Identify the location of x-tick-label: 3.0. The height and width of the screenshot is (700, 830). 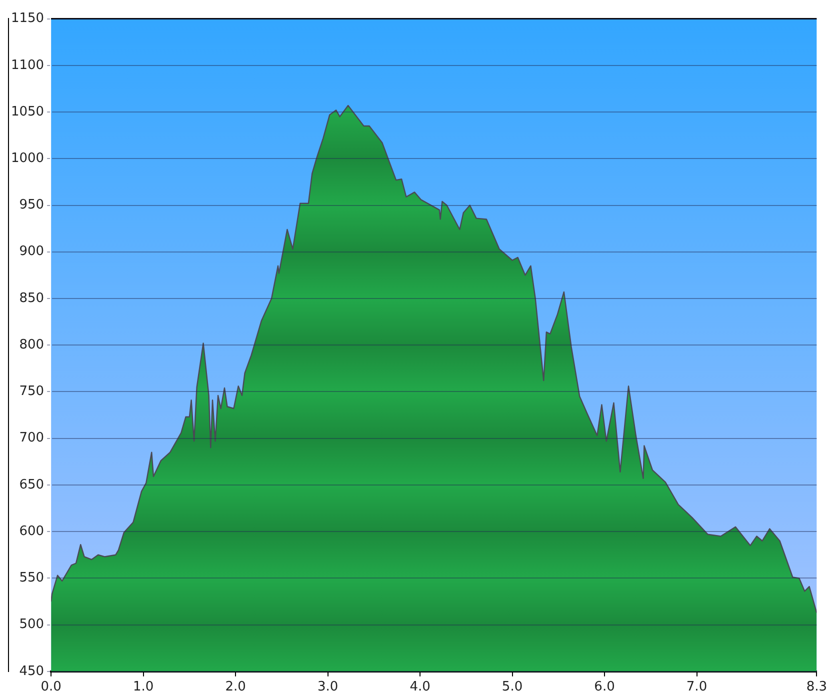
(327, 687).